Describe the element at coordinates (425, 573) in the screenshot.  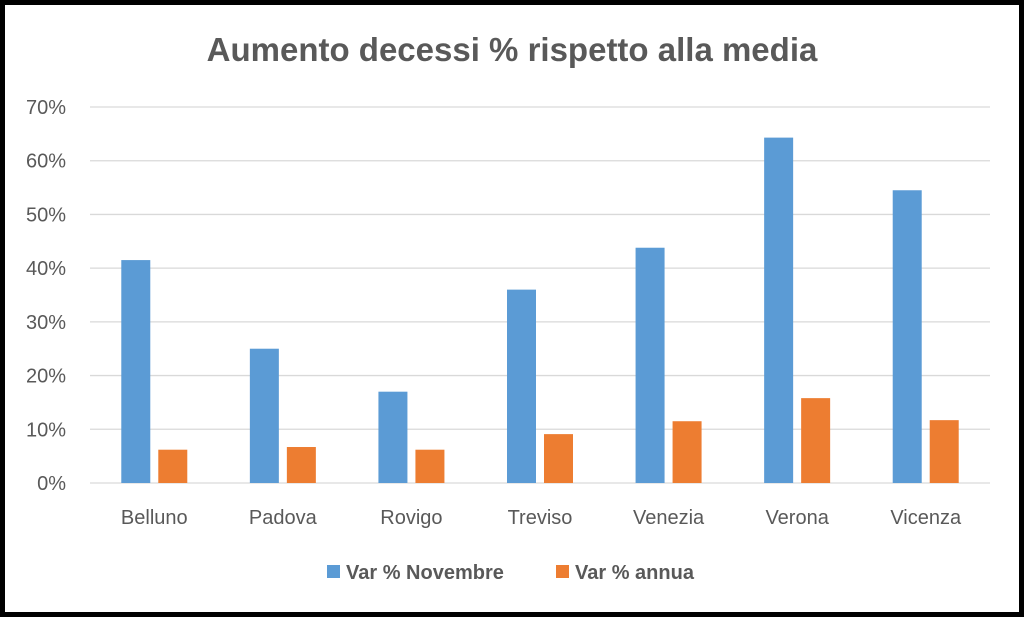
I see `legend-label: Var % Novembre` at that location.